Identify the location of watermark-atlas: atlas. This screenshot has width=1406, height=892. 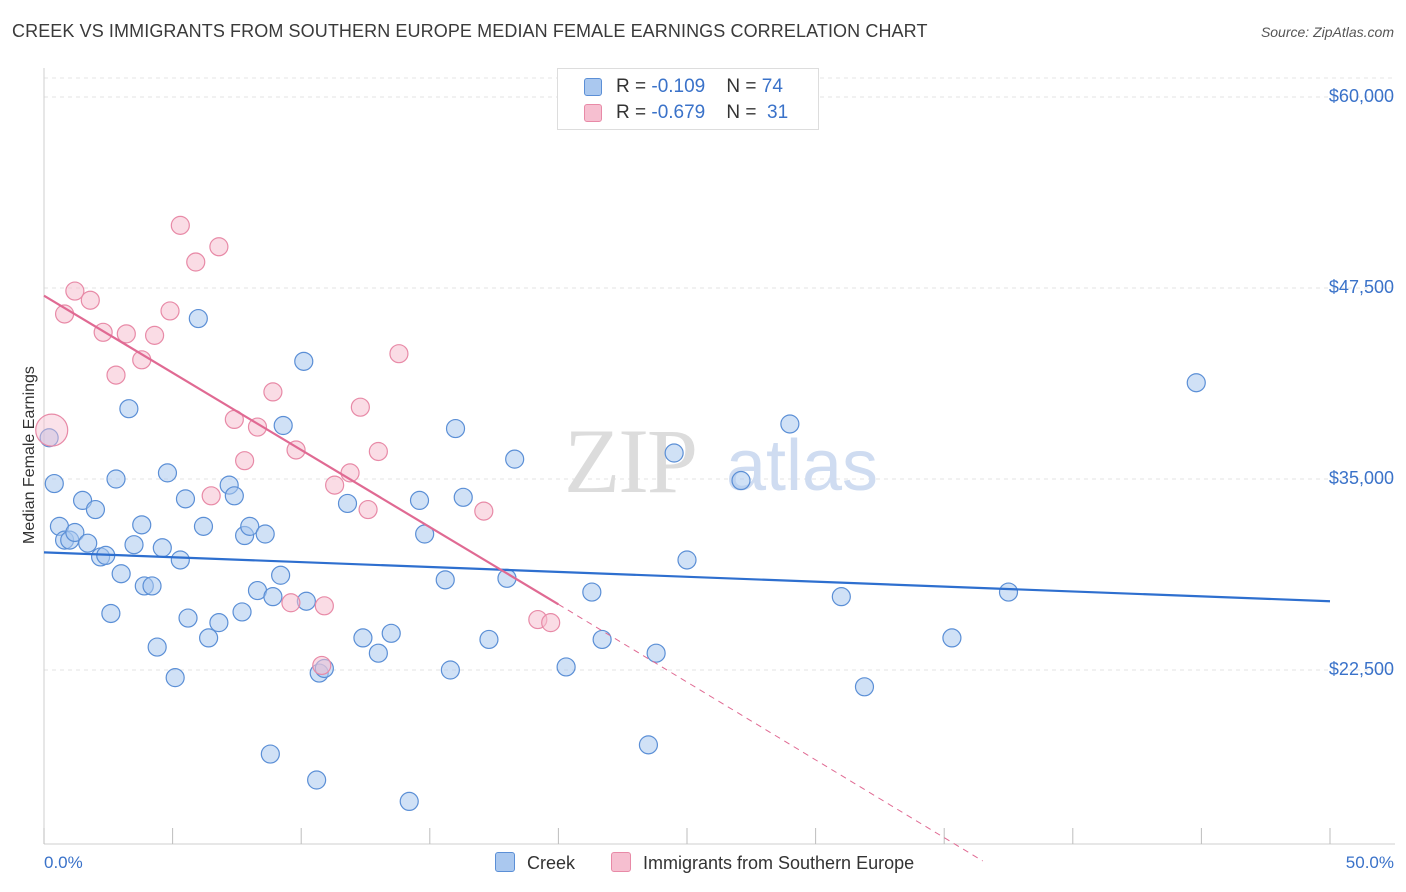
(802, 466).